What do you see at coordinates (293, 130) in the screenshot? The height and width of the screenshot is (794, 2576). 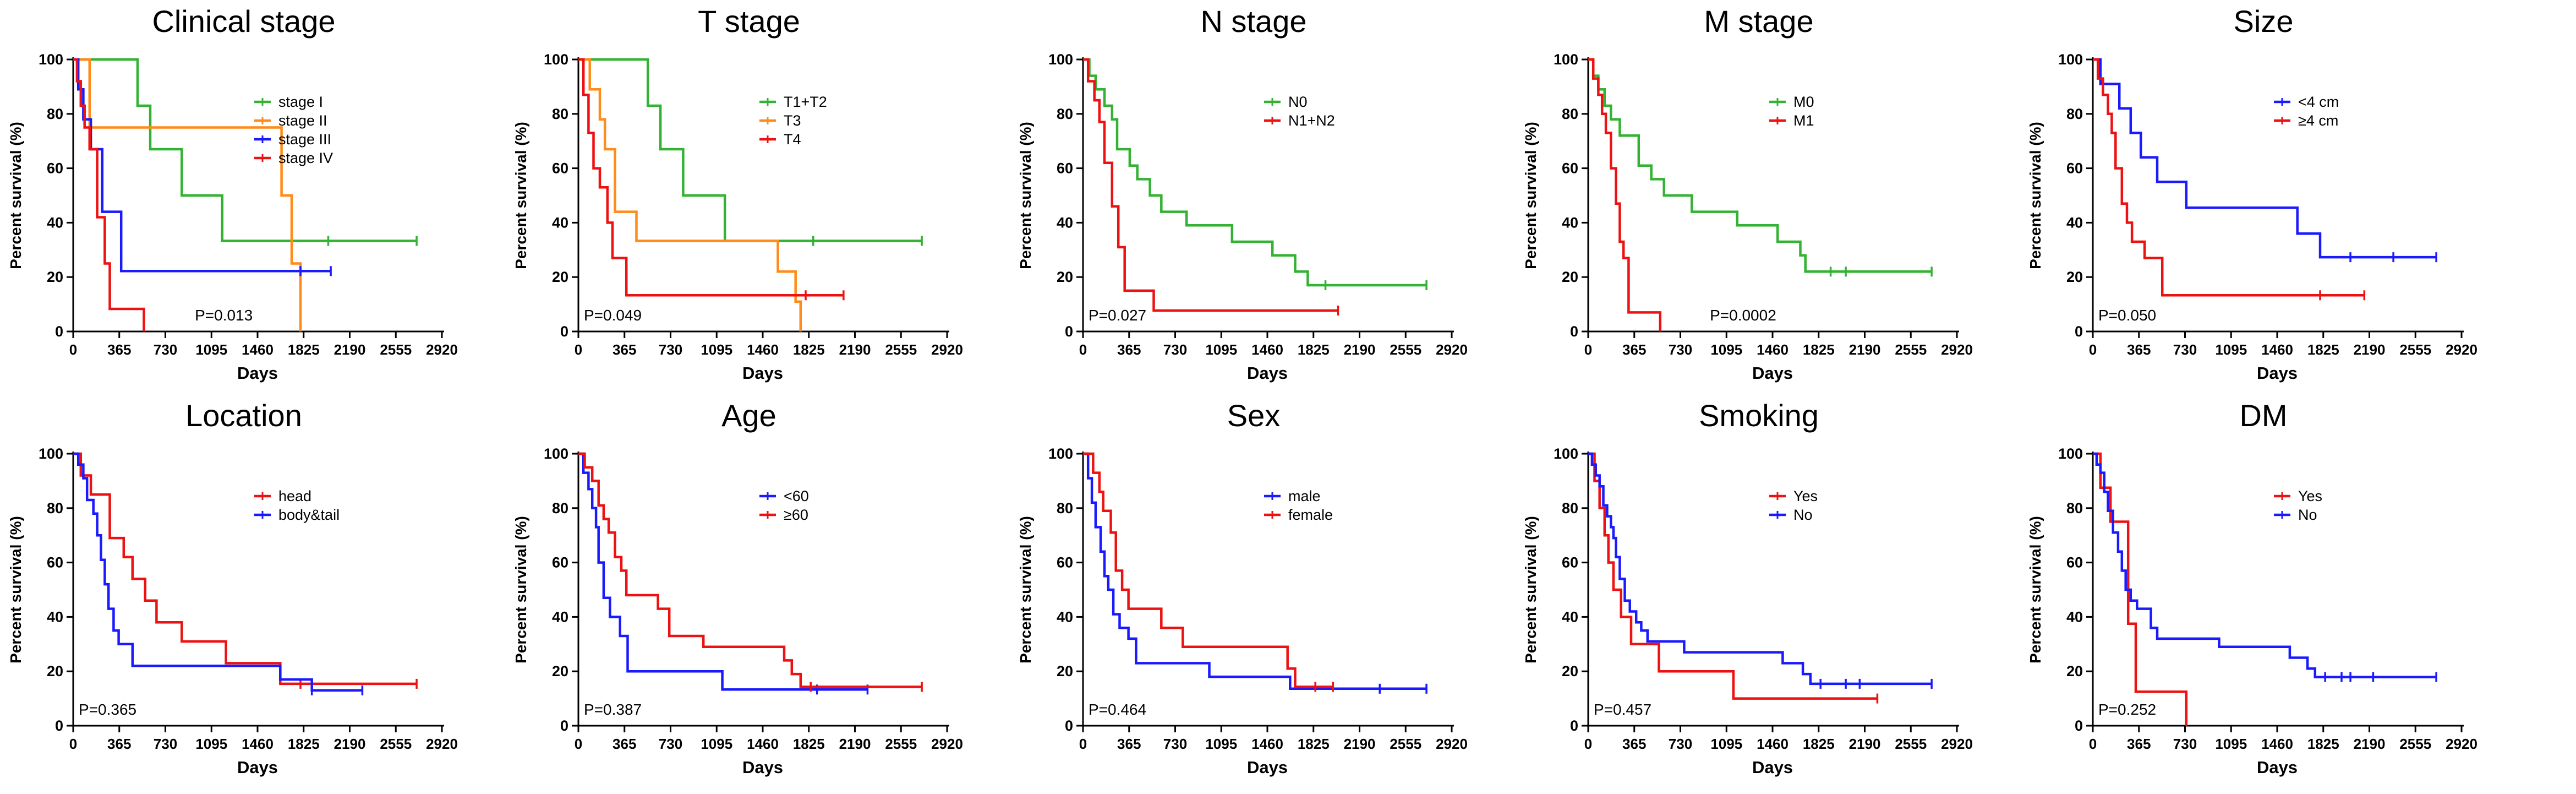 I see `legend: stage I stage II stage III stage IV` at bounding box center [293, 130].